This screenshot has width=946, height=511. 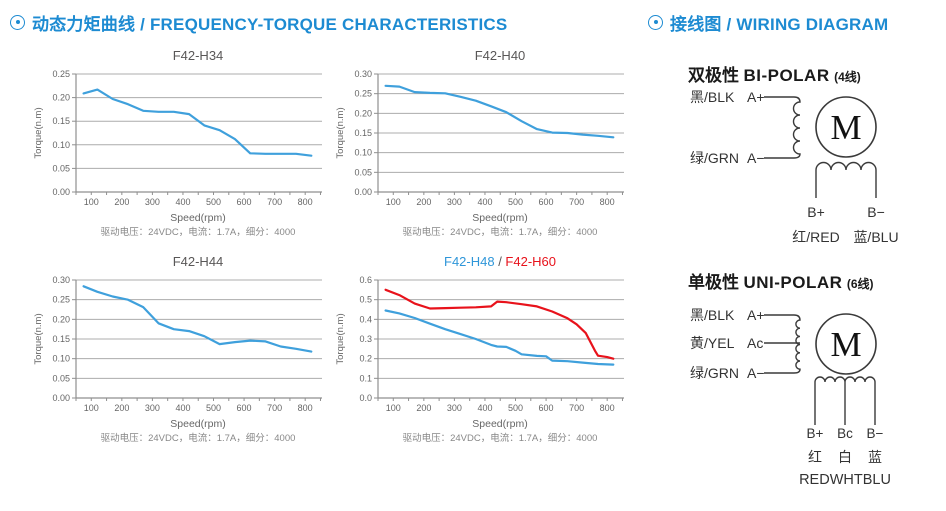 What do you see at coordinates (500, 424) in the screenshot?
I see `x-axis-label: Speed(rpm)` at bounding box center [500, 424].